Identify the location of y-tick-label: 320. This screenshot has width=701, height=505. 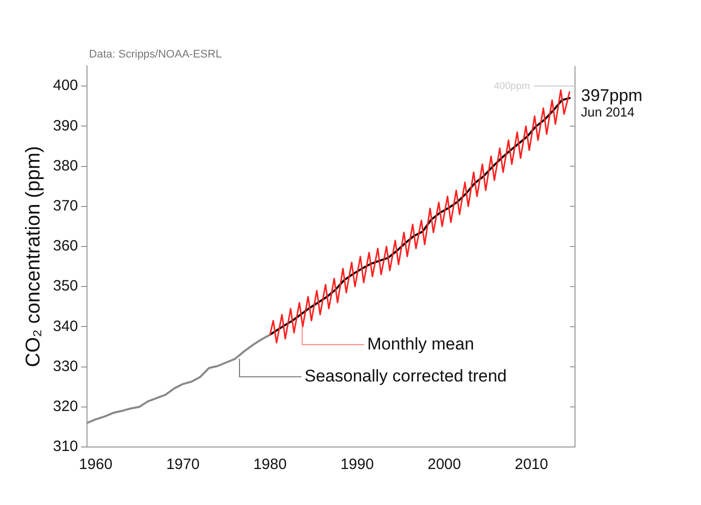
(65, 407).